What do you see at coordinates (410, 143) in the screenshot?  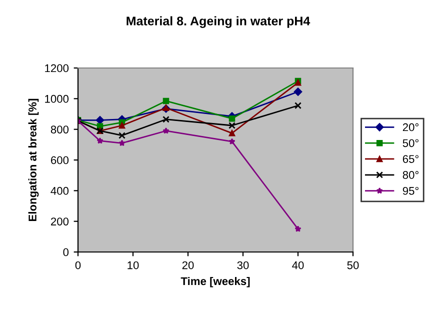 I see `legend-label: 50°` at bounding box center [410, 143].